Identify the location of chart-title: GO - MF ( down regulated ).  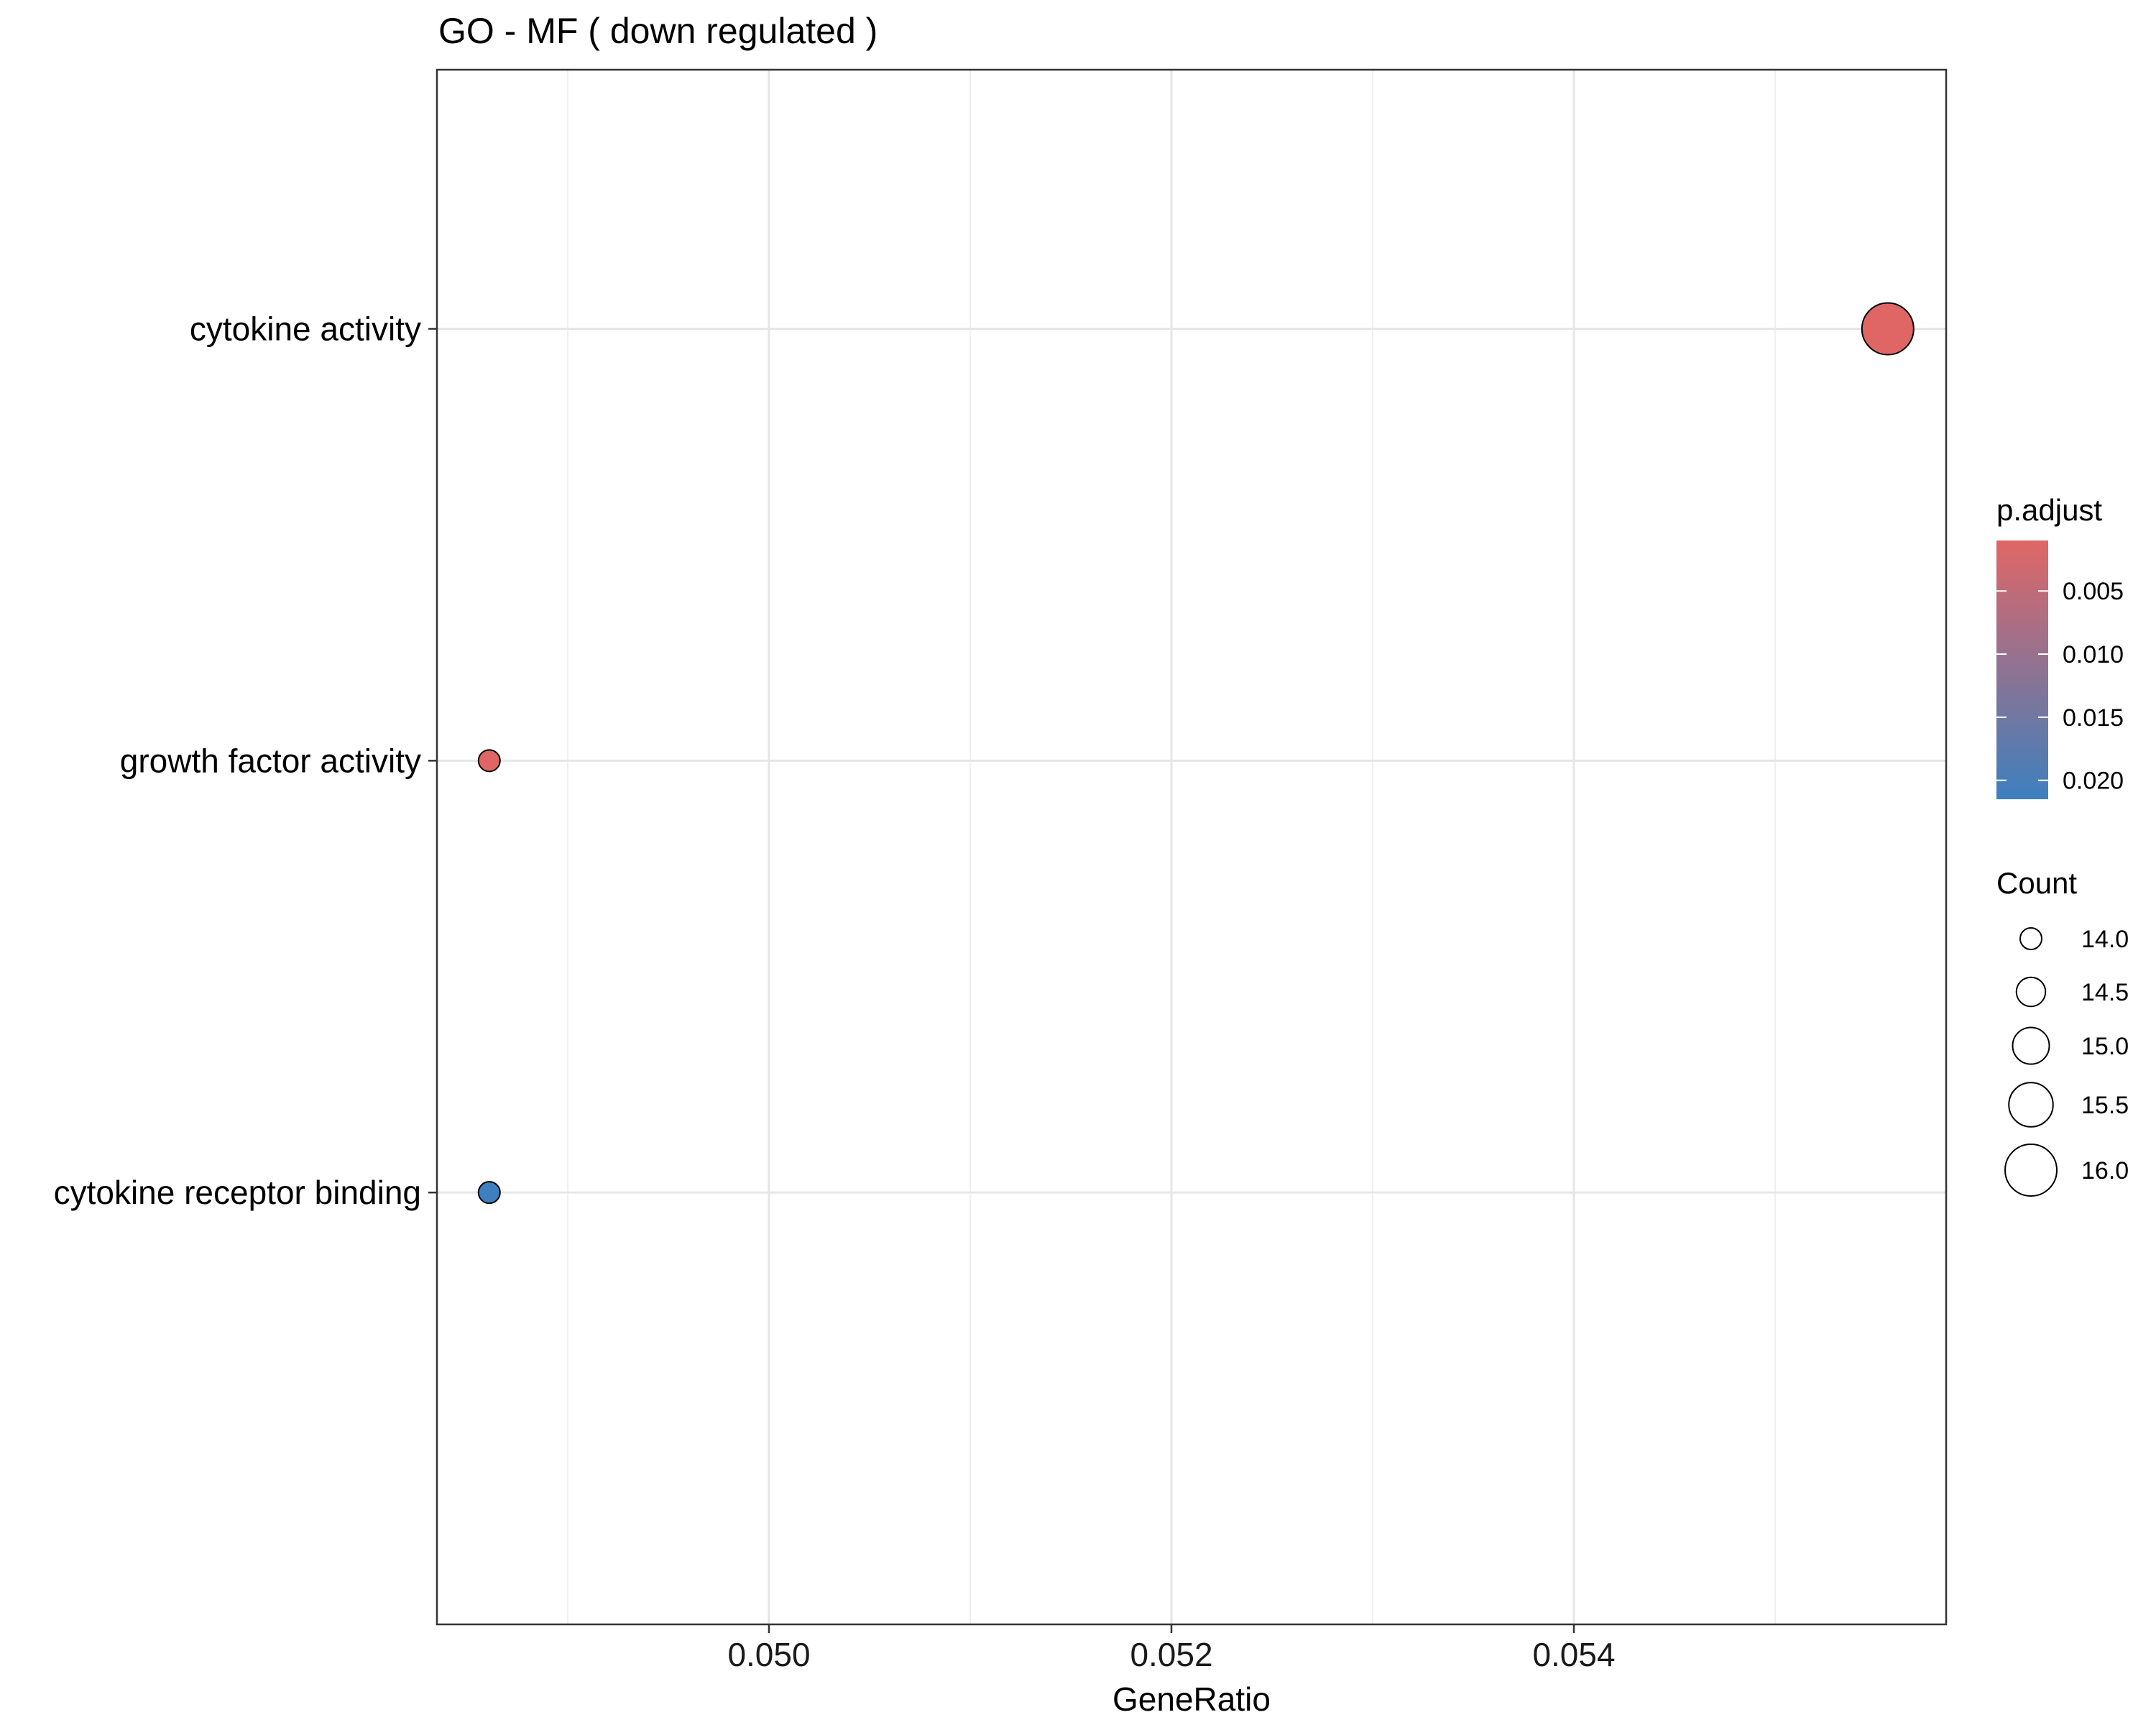
(658, 31).